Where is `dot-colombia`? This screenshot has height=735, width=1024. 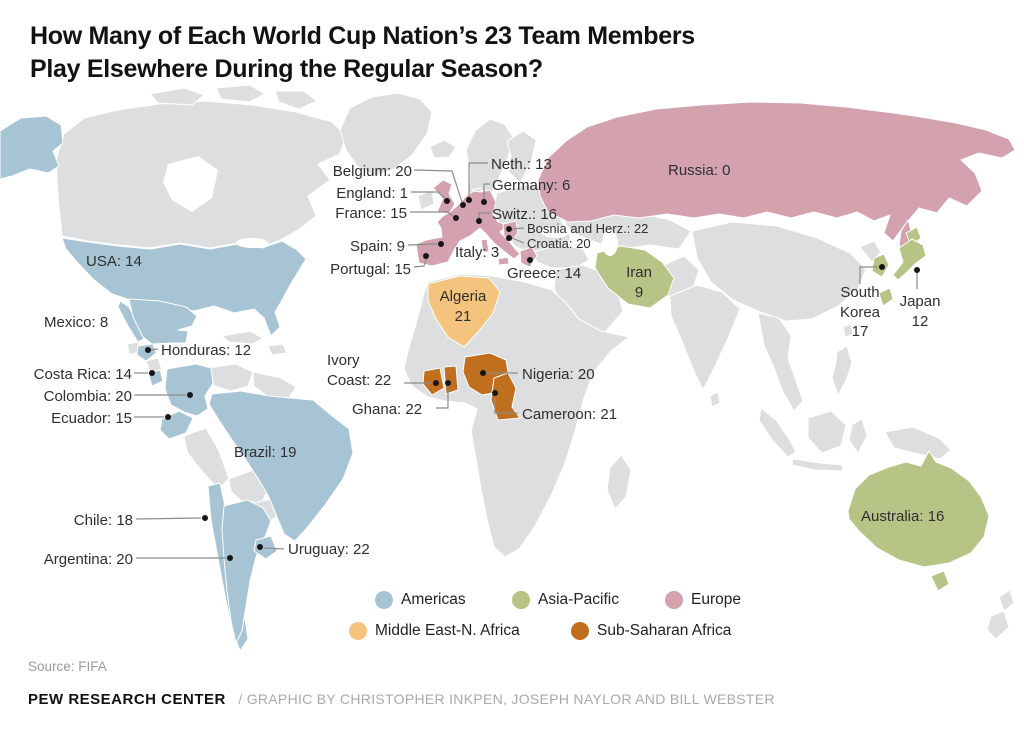 dot-colombia is located at coordinates (190, 395).